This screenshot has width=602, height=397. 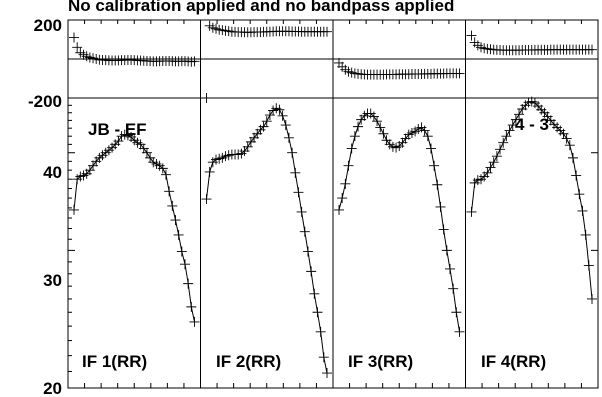 I want to click on if4-label: IF 4(RR), so click(x=513, y=361).